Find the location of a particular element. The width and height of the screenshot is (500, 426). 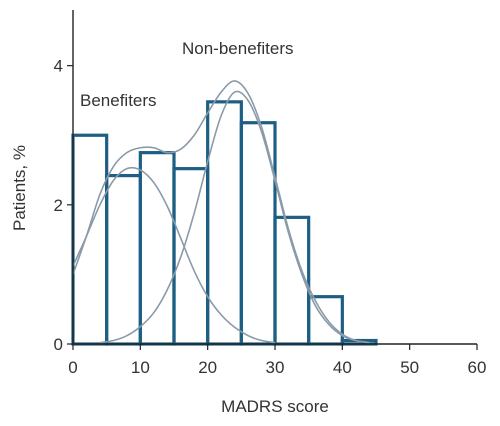

x-tick-label-40: 40 is located at coordinates (342, 367).